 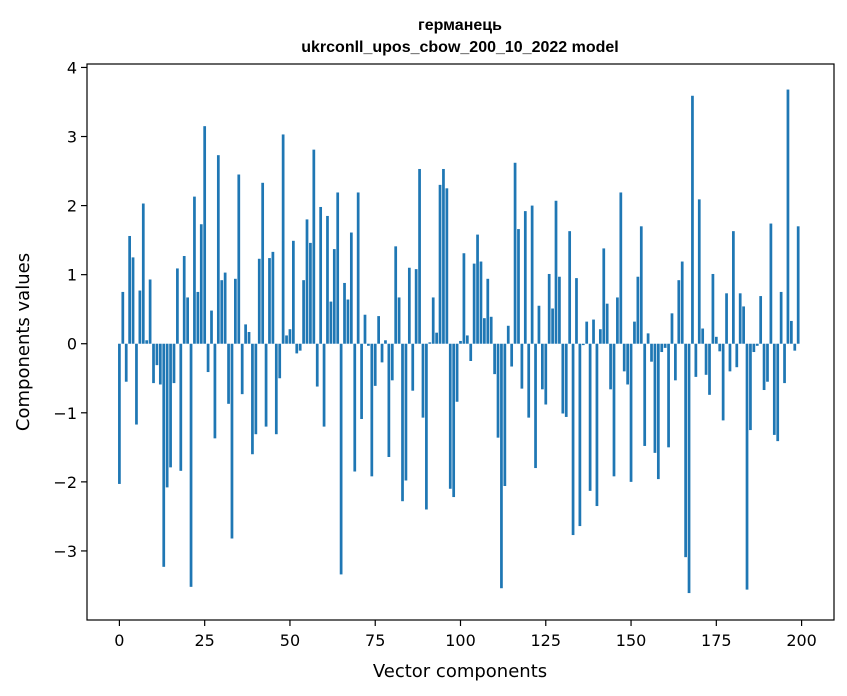 What do you see at coordinates (65, 551) in the screenshot?
I see `y-tick-label: −3` at bounding box center [65, 551].